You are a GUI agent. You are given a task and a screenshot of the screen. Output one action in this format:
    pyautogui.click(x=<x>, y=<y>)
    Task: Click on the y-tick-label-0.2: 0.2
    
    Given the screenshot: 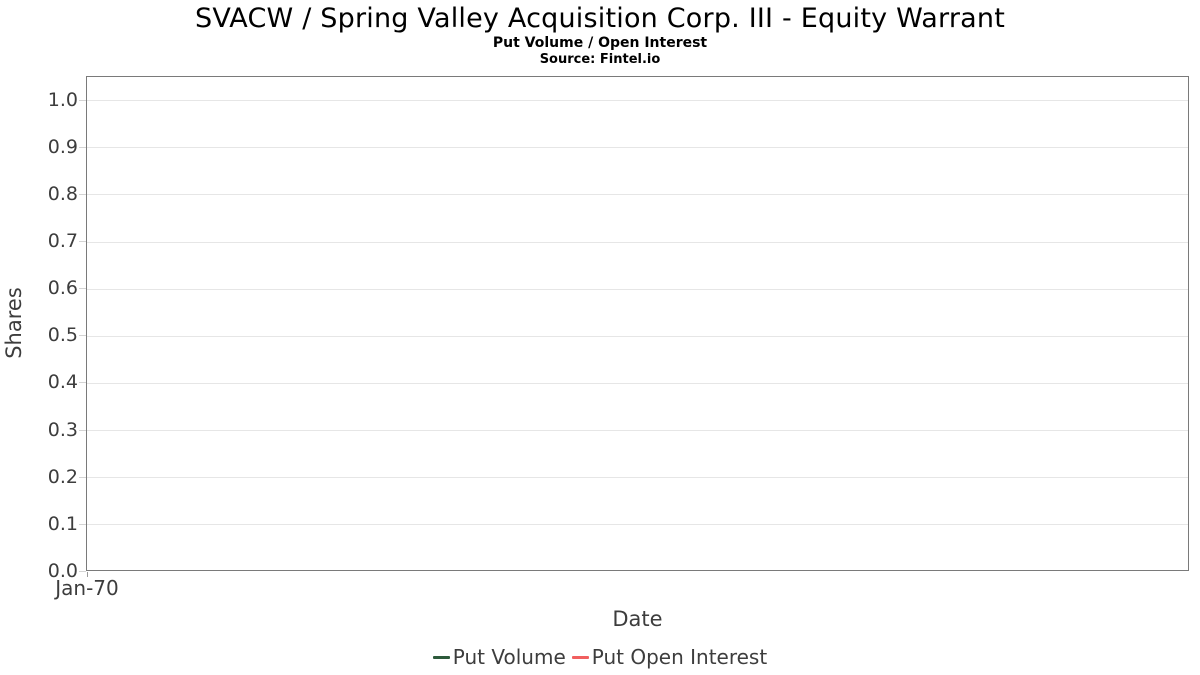 What is the action you would take?
    pyautogui.click(x=62, y=476)
    